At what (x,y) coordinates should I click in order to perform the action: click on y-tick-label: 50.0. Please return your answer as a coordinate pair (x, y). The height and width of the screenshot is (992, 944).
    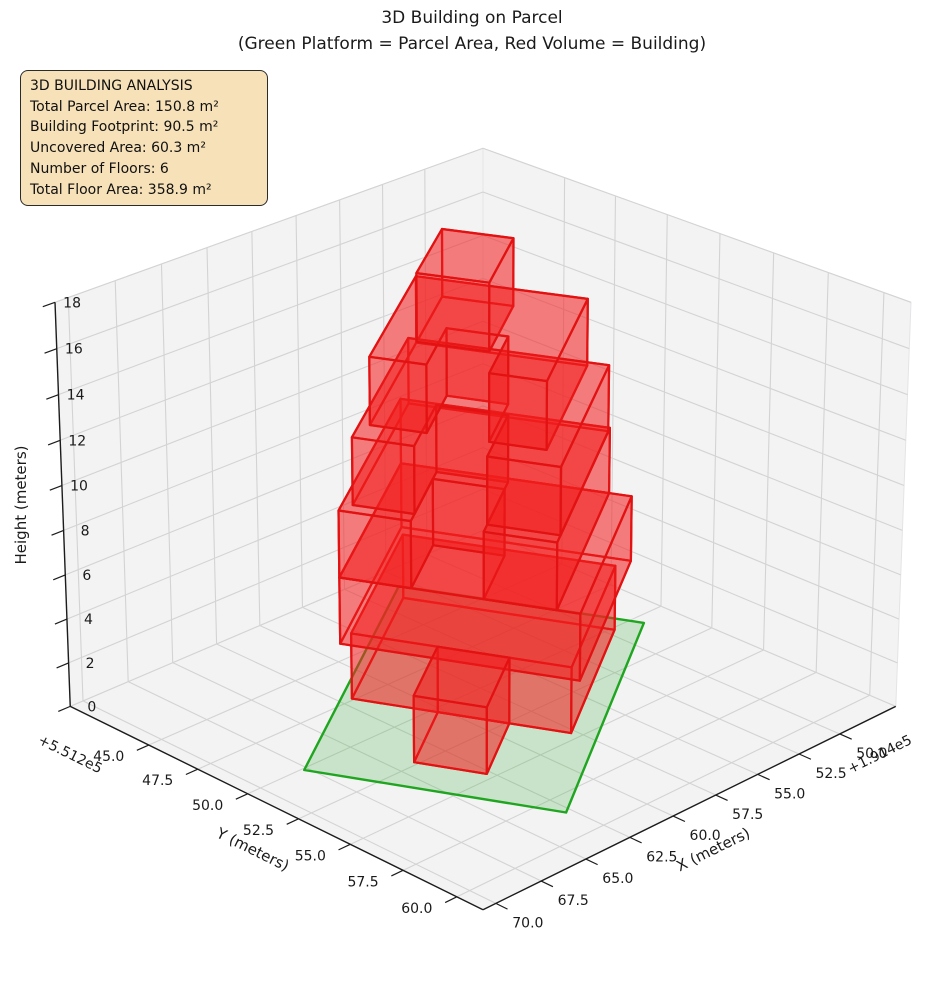
    Looking at the image, I should click on (207, 806).